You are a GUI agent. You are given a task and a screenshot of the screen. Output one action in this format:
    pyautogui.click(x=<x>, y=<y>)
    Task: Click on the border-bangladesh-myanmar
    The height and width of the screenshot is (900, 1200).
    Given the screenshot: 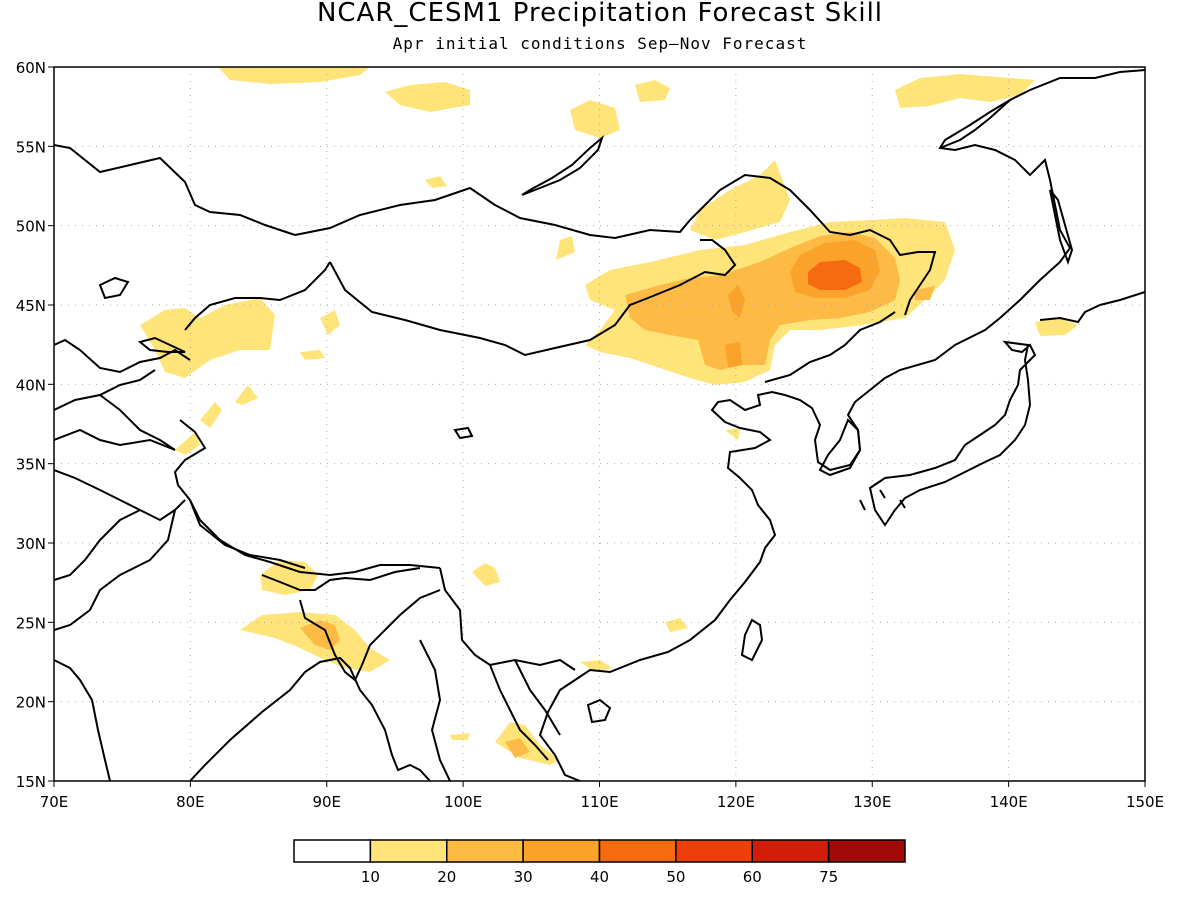 What is the action you would take?
    pyautogui.click(x=370, y=635)
    